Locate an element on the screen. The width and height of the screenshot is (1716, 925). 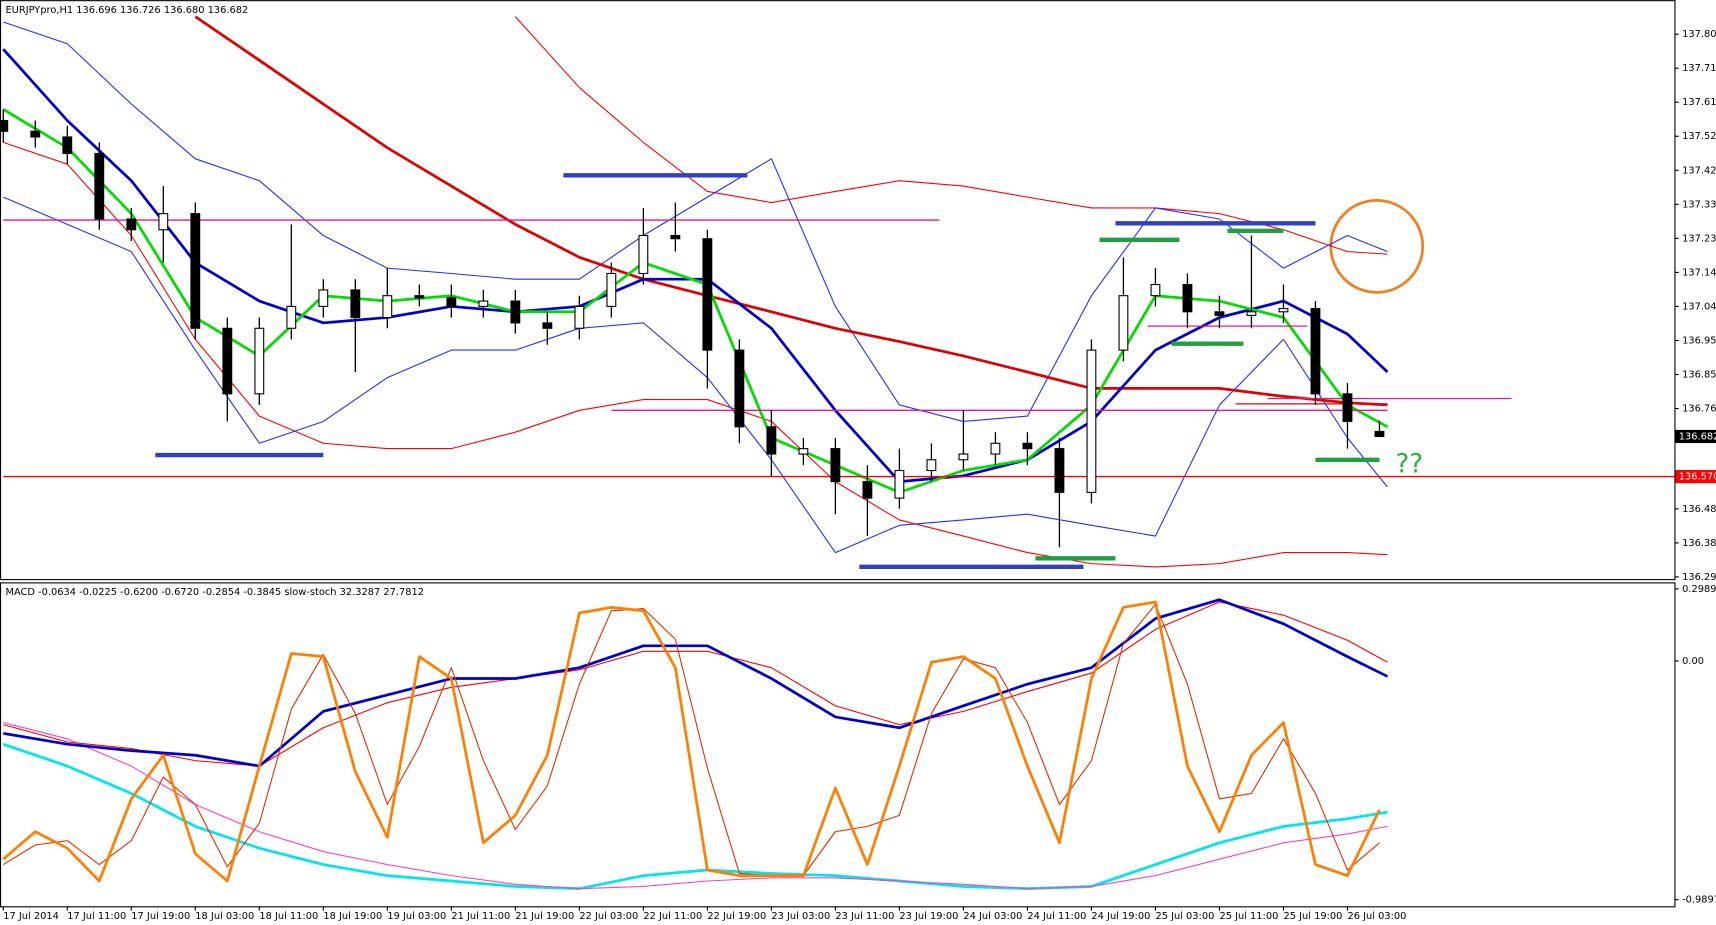
x-tick-label: 23 Jul 19:00 is located at coordinates (928, 916).